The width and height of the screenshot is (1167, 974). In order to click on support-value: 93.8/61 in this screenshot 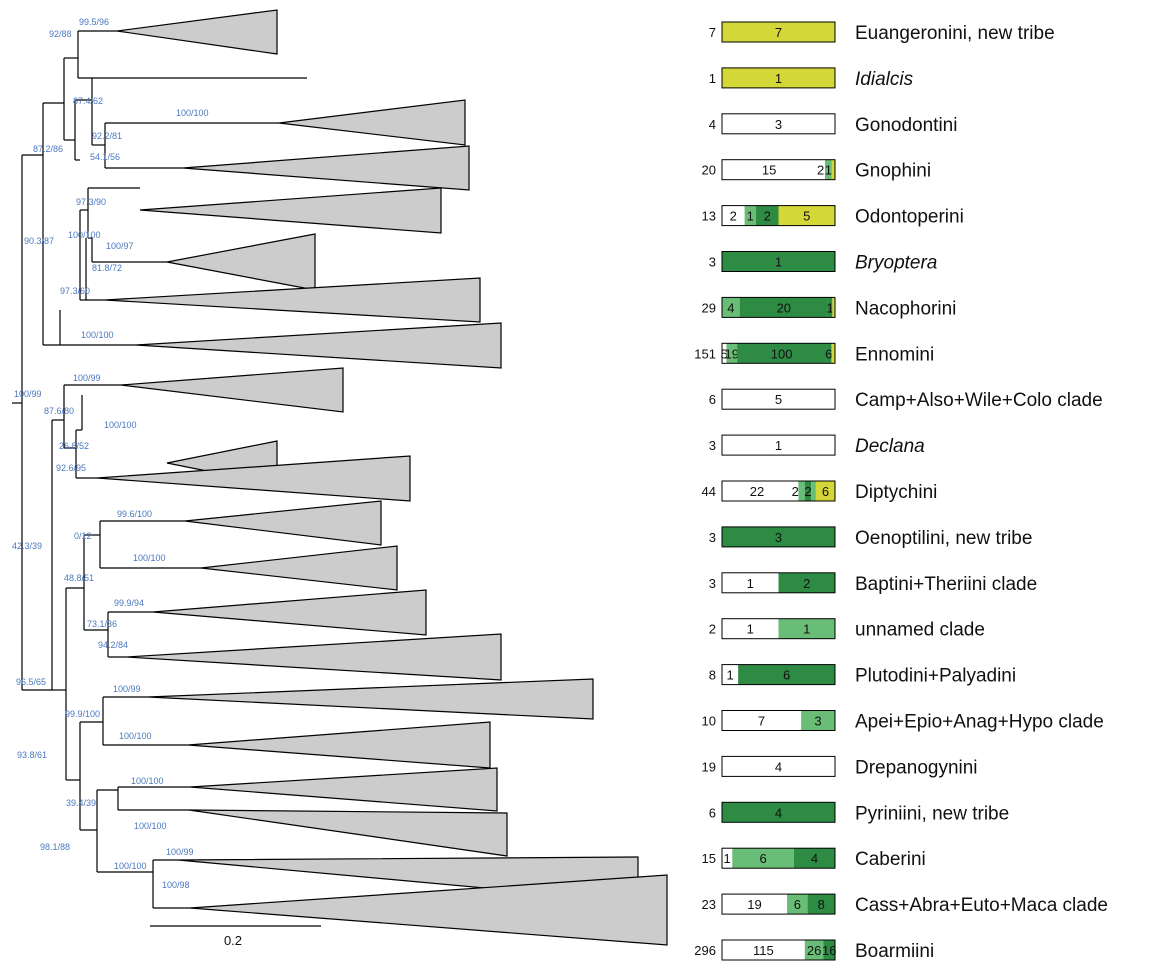, I will do `click(32, 755)`.